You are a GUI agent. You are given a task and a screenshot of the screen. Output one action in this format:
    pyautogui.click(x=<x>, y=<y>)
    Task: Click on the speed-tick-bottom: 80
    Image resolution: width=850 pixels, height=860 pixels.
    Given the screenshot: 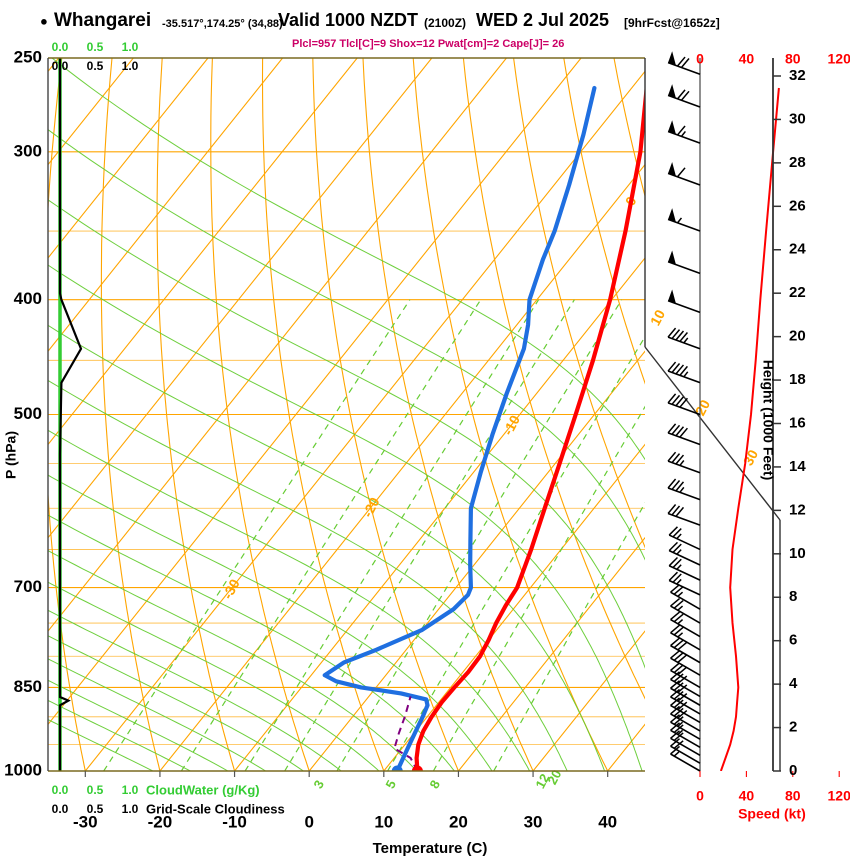 What is the action you would take?
    pyautogui.click(x=793, y=796)
    